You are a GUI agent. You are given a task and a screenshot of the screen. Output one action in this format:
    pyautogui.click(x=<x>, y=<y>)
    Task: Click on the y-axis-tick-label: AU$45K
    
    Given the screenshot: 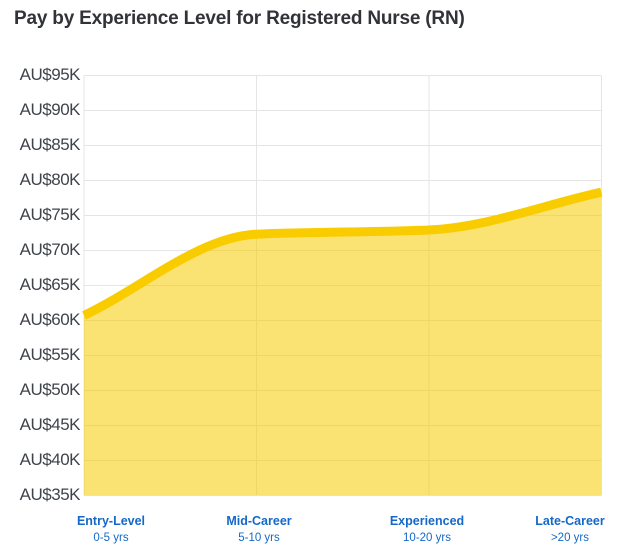 What is the action you would take?
    pyautogui.click(x=50, y=425)
    